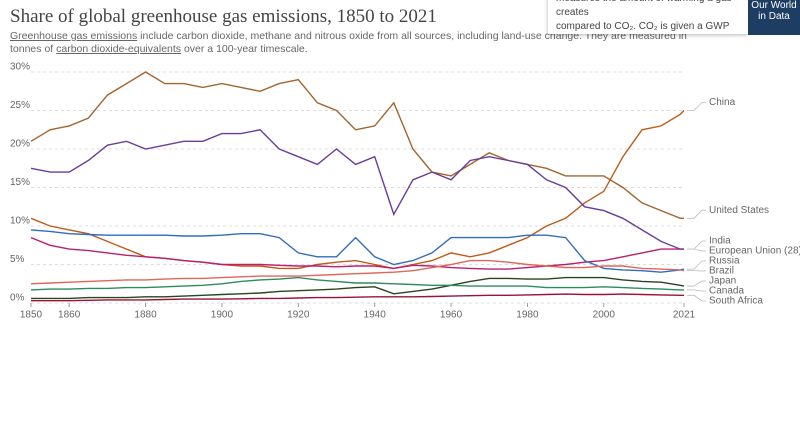  I want to click on y-tick-label: 5%, so click(17, 259).